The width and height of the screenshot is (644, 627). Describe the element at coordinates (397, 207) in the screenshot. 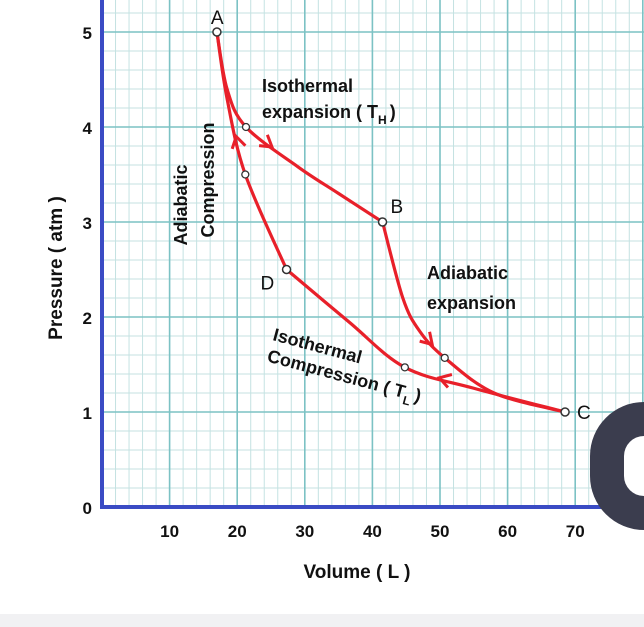

I see `state-label-b: B` at that location.